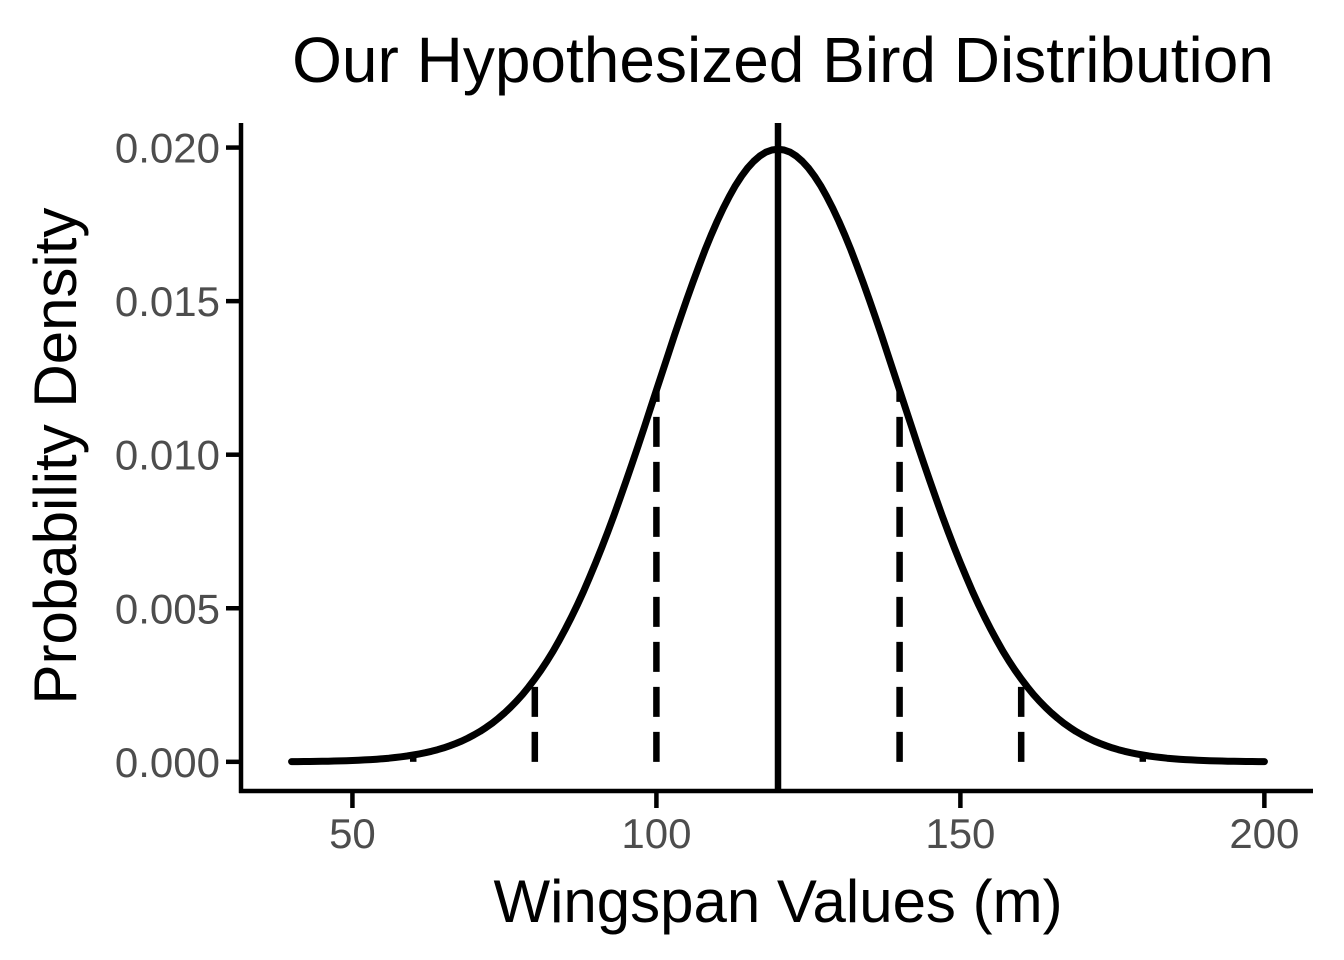 The width and height of the screenshot is (1344, 960). I want to click on y-tick-label: 0.000, so click(167, 762).